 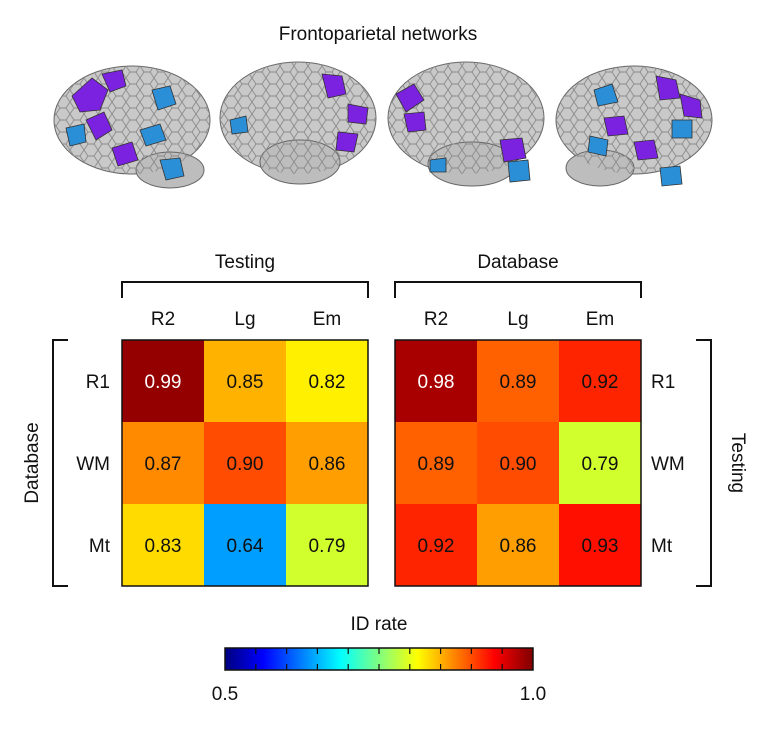 I want to click on figure-title: Frontoparietal networks, so click(x=378, y=34).